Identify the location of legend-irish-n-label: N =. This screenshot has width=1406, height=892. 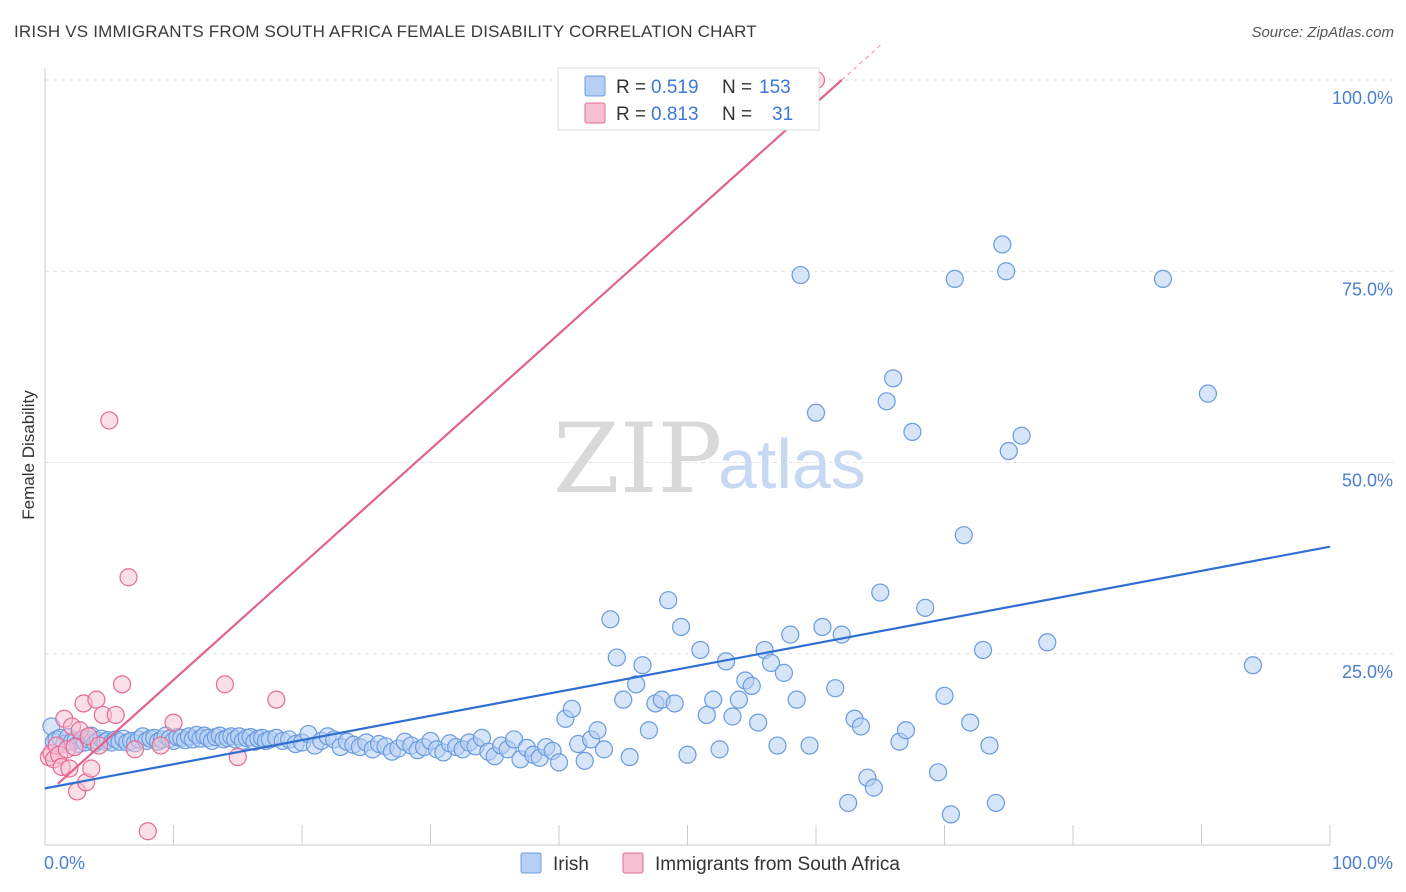
(737, 87).